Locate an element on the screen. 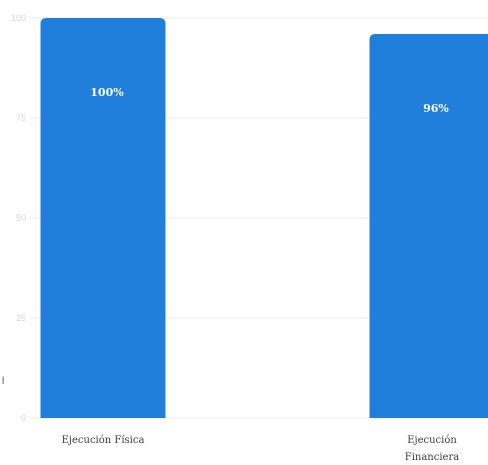 Image resolution: width=488 pixels, height=465 pixels. category-label: Ejecución is located at coordinates (432, 440).